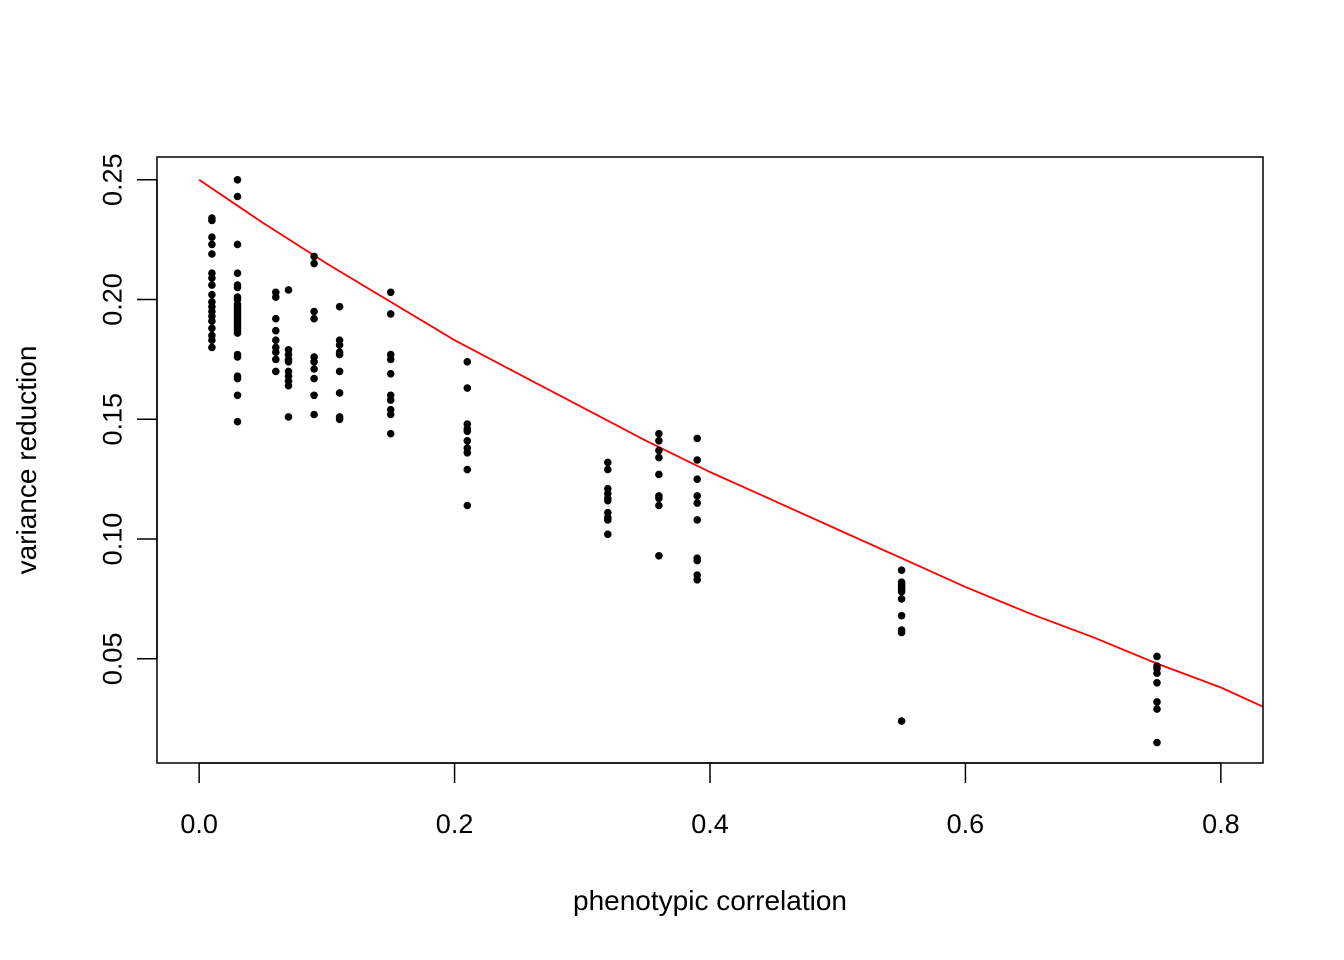  What do you see at coordinates (1221, 824) in the screenshot?
I see `x-tick-label: 0.8` at bounding box center [1221, 824].